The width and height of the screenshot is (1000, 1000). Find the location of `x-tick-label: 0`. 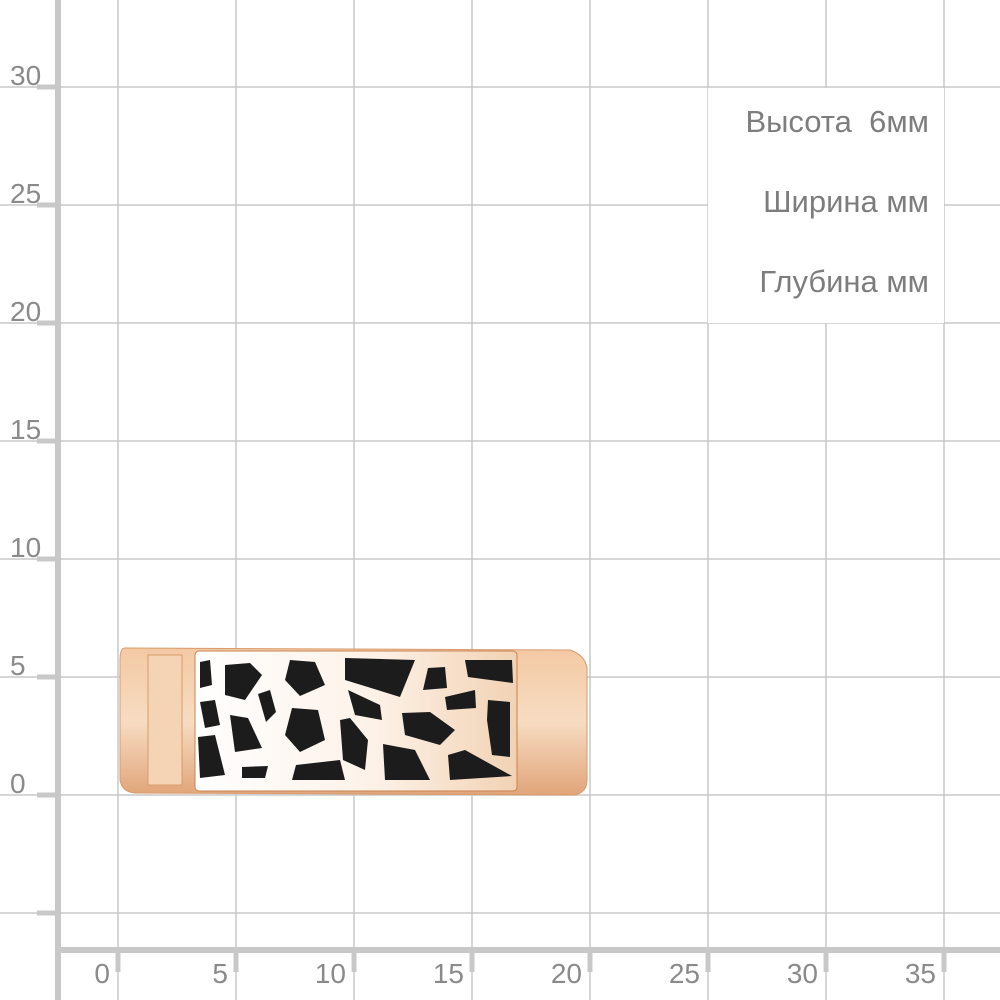

x-tick-label: 0 is located at coordinates (102, 973).